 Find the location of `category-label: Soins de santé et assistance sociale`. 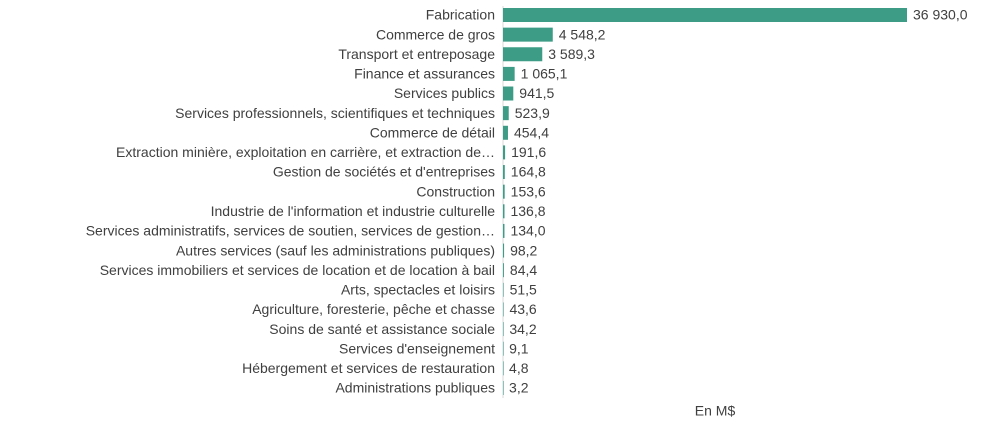

category-label: Soins de santé et assistance sociale is located at coordinates (382, 329).